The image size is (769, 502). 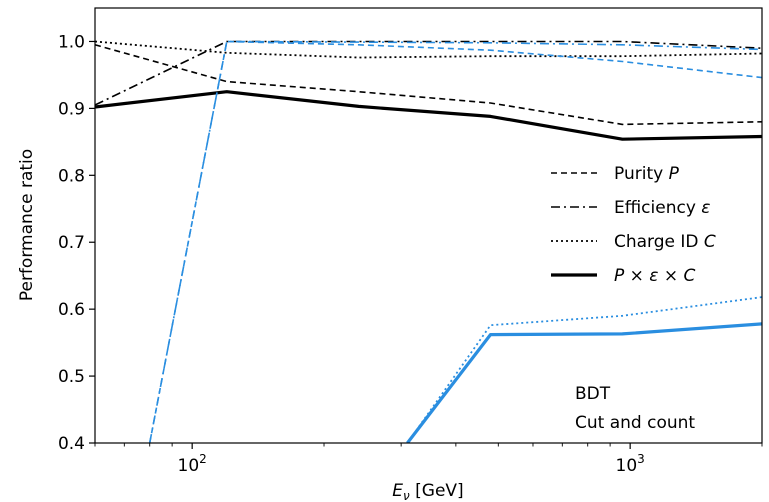 I want to click on annotation-bdt: BDT, so click(x=593, y=394).